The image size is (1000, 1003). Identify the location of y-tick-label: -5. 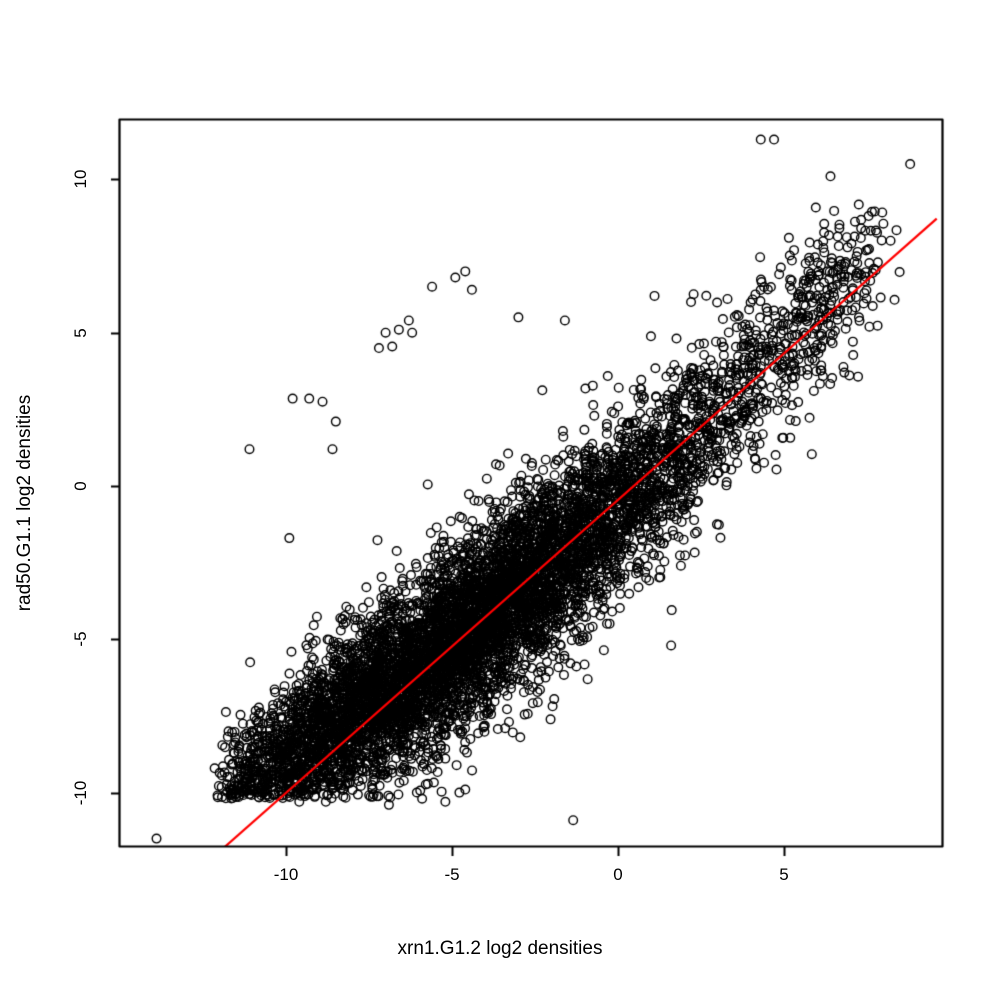
(80, 639).